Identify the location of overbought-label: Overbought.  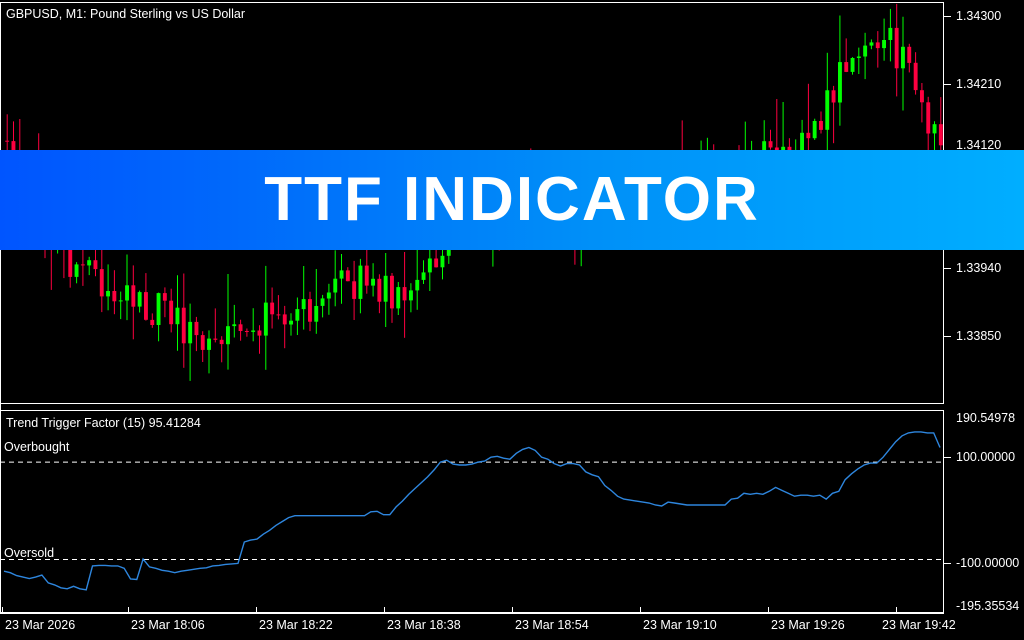
(37, 447).